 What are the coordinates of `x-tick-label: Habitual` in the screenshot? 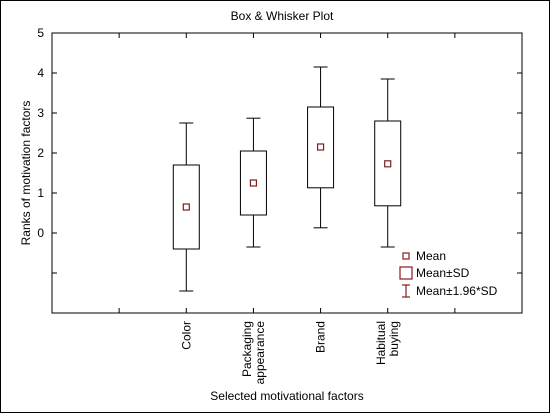 It's located at (381, 343).